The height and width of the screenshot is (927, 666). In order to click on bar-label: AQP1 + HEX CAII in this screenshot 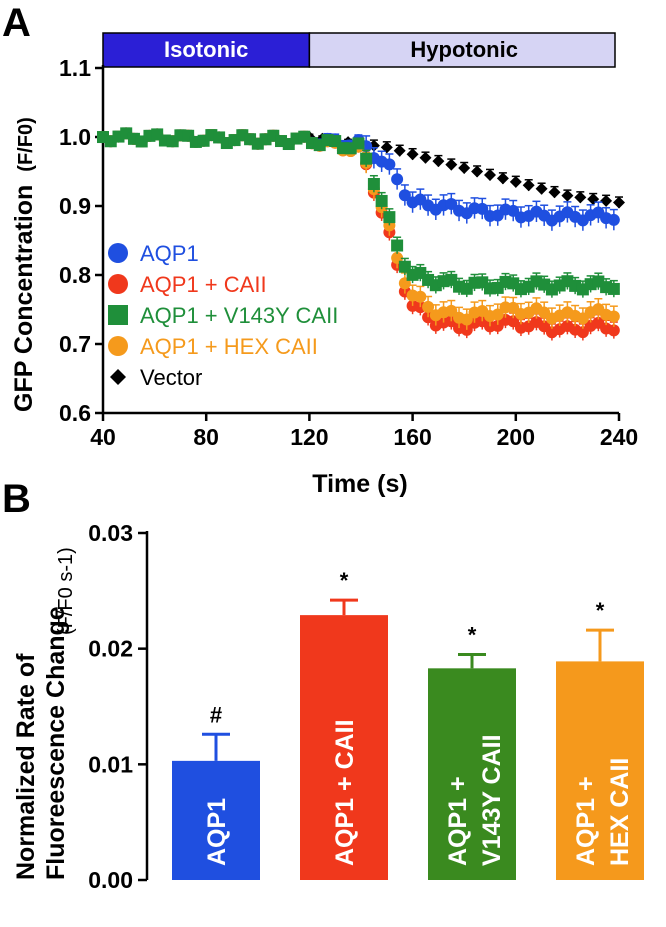, I will do `click(603, 812)`.